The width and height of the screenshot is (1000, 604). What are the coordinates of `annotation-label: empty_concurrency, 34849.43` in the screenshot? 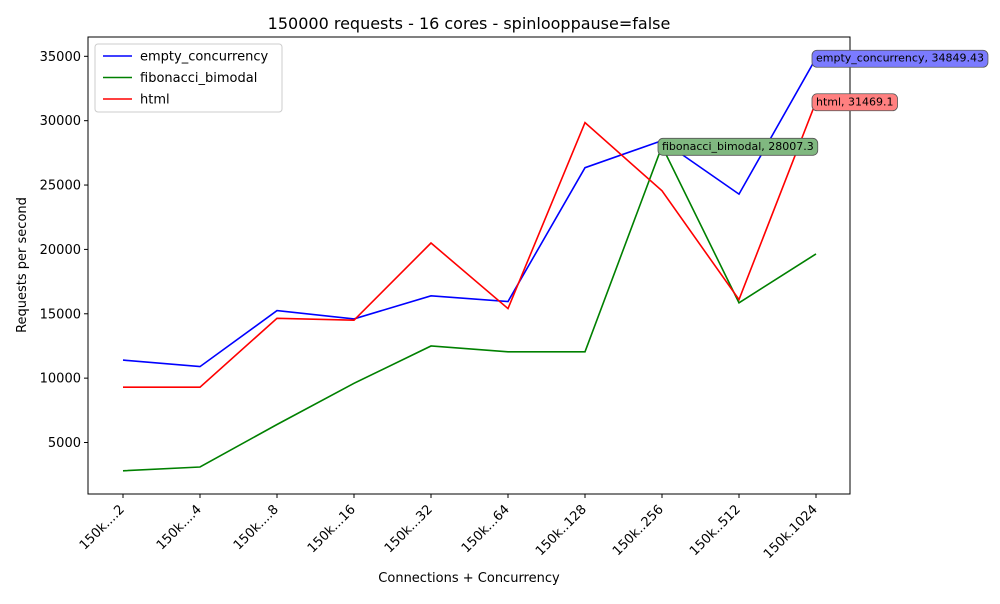 It's located at (900, 58).